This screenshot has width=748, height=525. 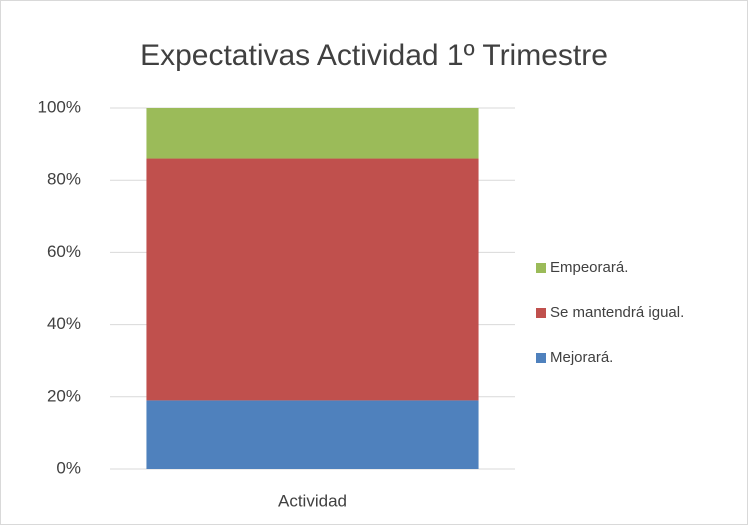 I want to click on legend-label: Mejorará., so click(x=581, y=357).